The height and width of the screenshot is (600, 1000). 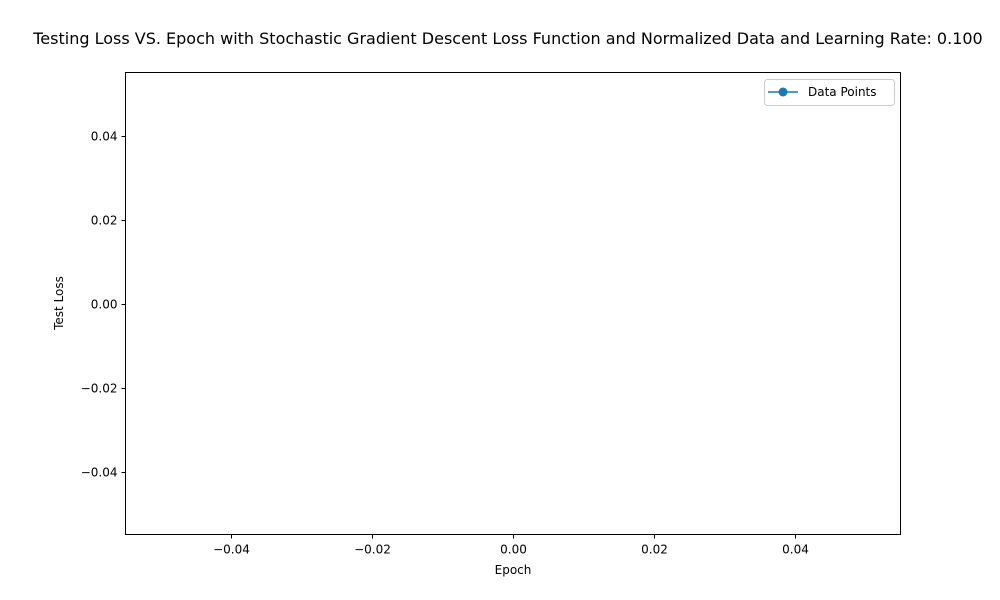 I want to click on y-tick-label: −0.04, so click(x=99, y=473).